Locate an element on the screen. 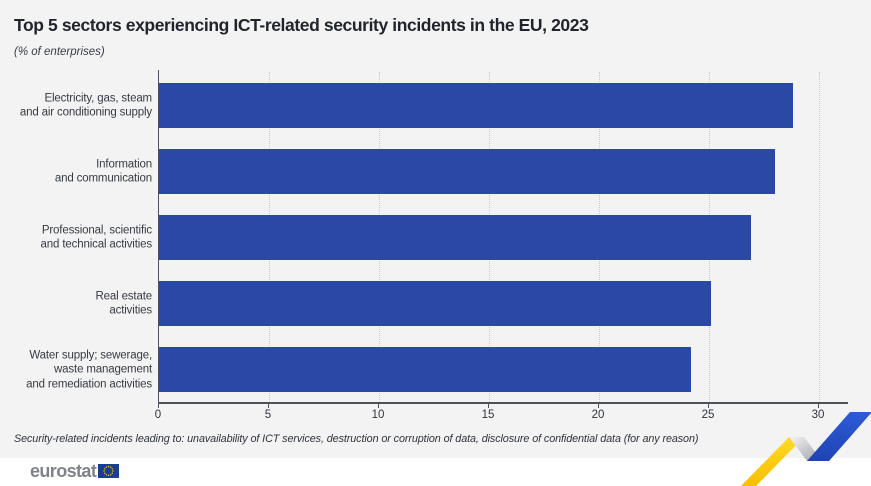  tick-label-10: 10 is located at coordinates (378, 415).